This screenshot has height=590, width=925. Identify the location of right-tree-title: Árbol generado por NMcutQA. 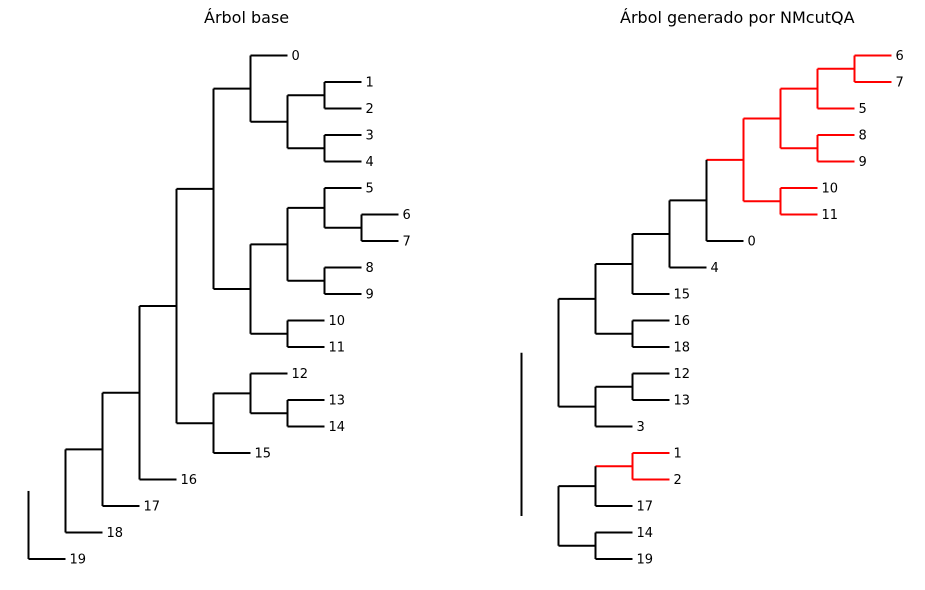
(737, 17).